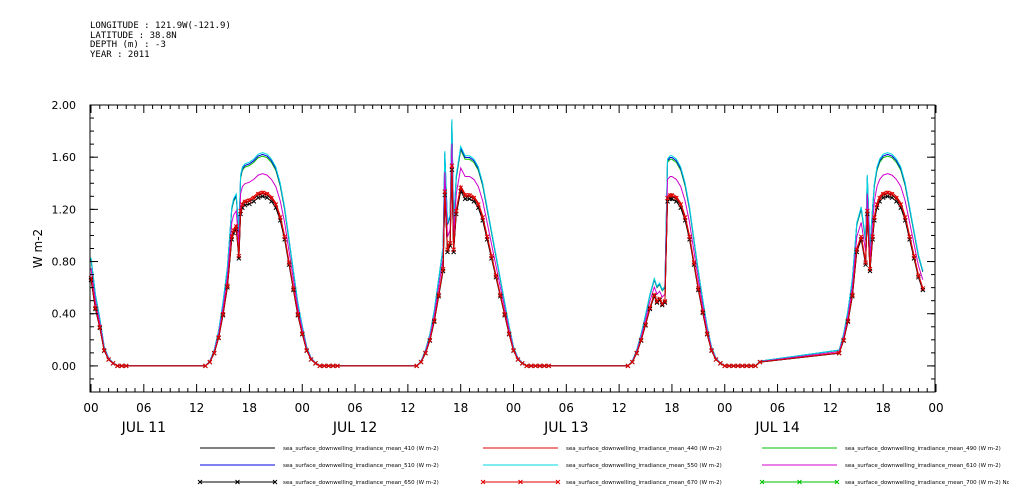  What do you see at coordinates (64, 209) in the screenshot?
I see `y-tick-label: 1.20` at bounding box center [64, 209].